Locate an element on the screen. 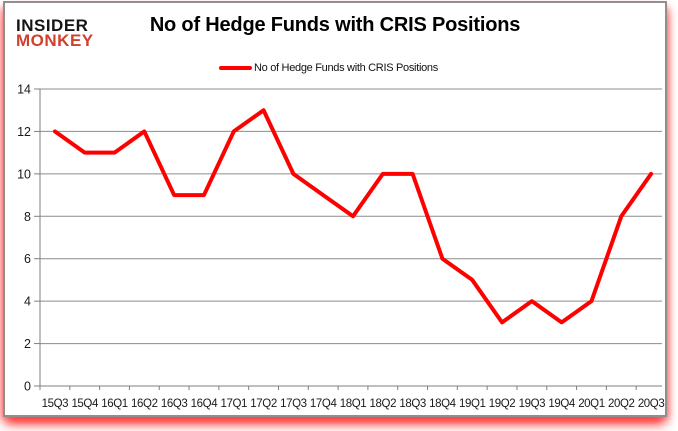 This screenshot has width=678, height=431. svg-text: 15Q3 is located at coordinates (55, 404).